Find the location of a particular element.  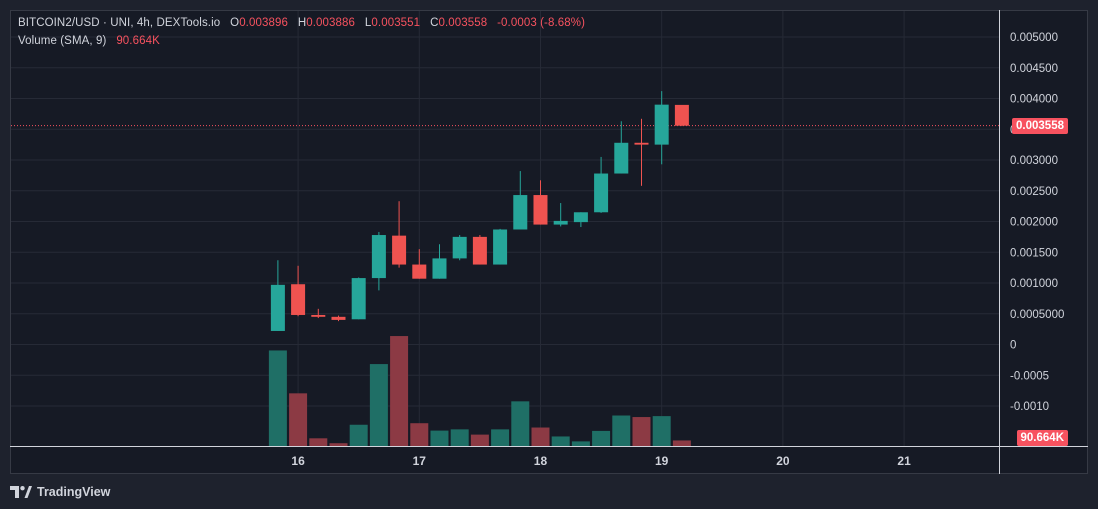

price-tick-label: 0.002000 is located at coordinates (1034, 223).